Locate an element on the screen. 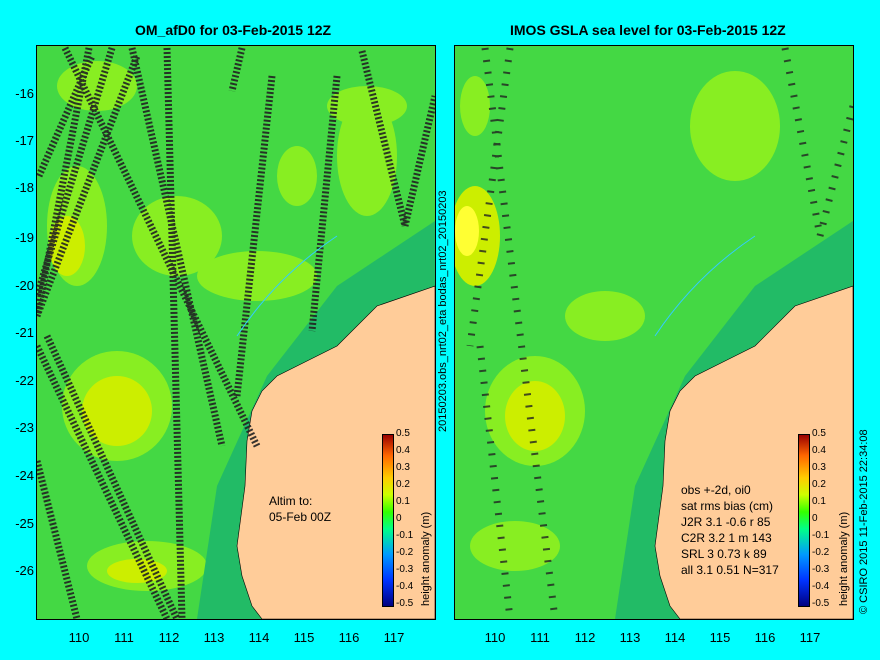 This screenshot has width=880, height=660. lon-label-left: 115 is located at coordinates (304, 637).